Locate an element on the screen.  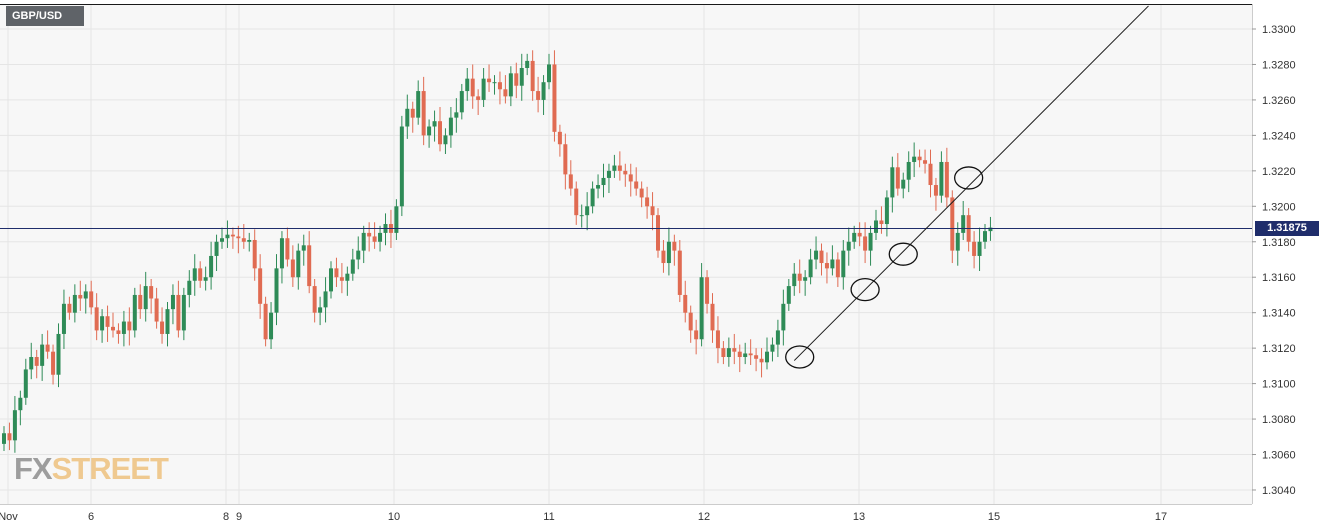
y-tick-label: 1.3120 is located at coordinates (1279, 349).